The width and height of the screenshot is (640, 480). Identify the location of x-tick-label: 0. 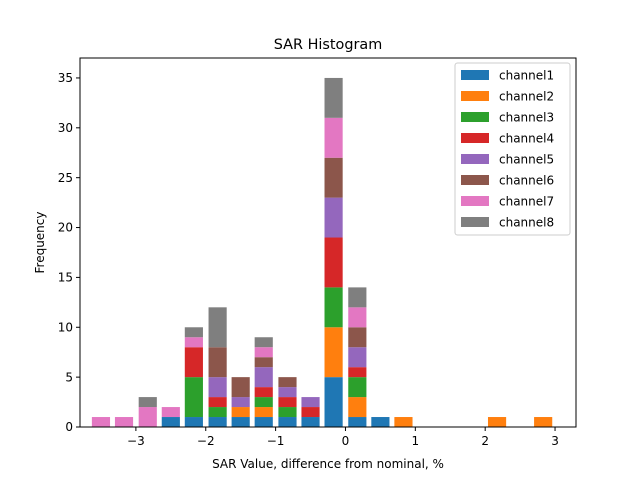
(346, 441).